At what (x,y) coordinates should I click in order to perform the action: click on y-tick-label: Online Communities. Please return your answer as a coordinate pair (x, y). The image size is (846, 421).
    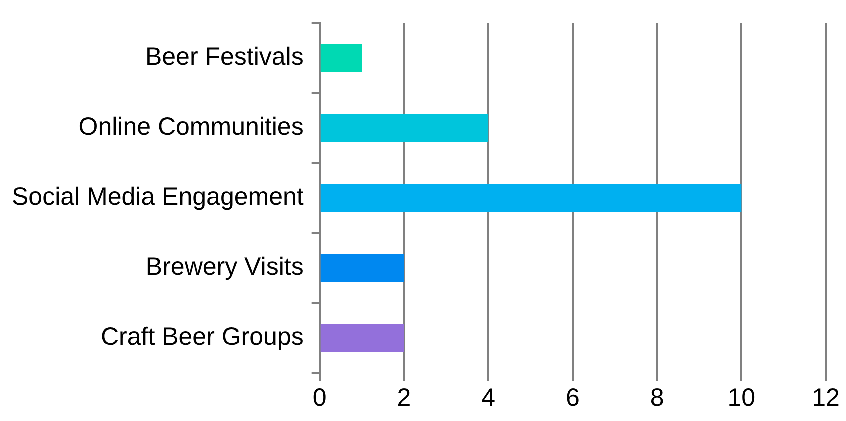
    Looking at the image, I should click on (191, 126).